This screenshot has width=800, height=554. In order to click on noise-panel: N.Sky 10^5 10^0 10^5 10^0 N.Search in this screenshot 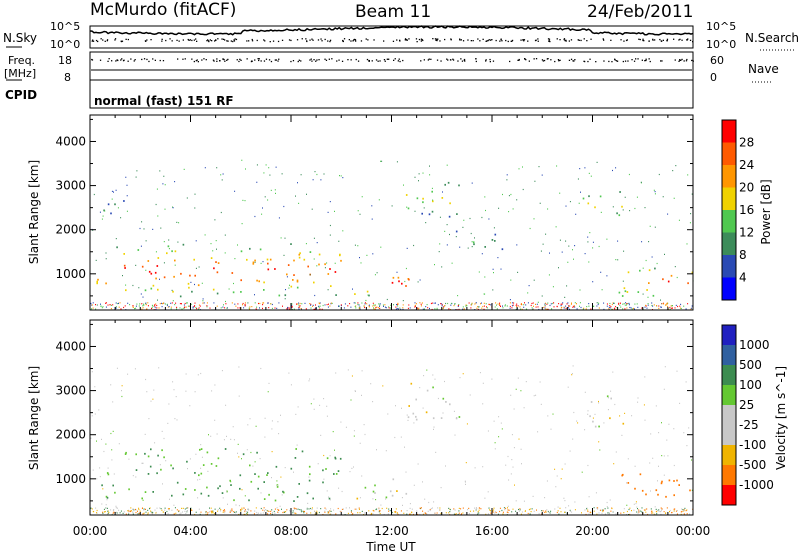, I will do `click(401, 35)`.